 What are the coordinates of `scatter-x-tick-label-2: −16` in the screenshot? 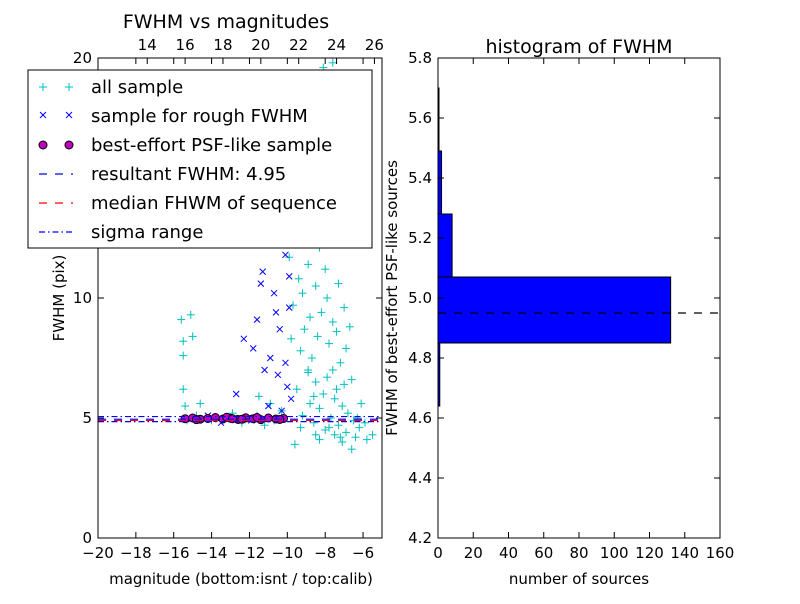 It's located at (174, 553).